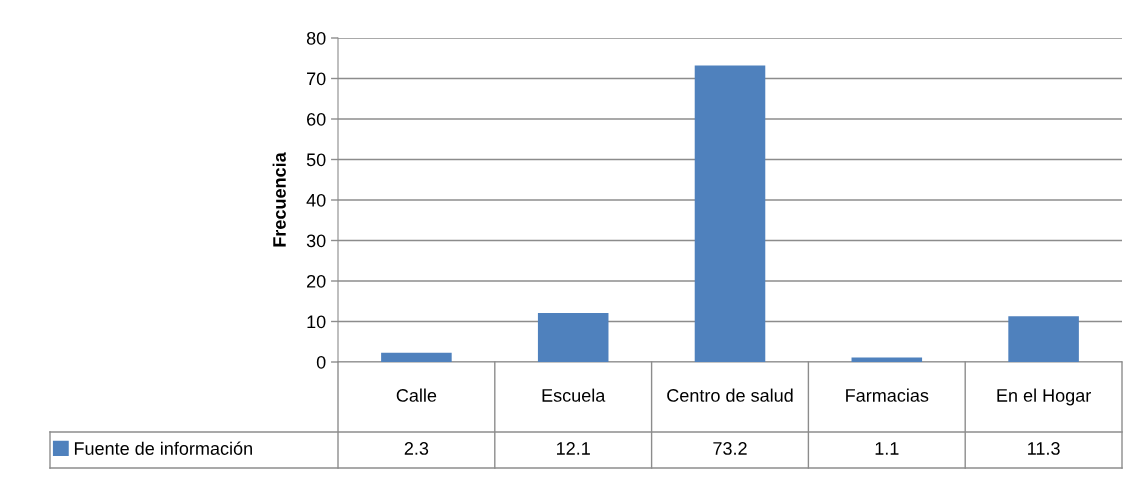 The width and height of the screenshot is (1139, 485). What do you see at coordinates (573, 448) in the screenshot?
I see `data-label: 12.1` at bounding box center [573, 448].